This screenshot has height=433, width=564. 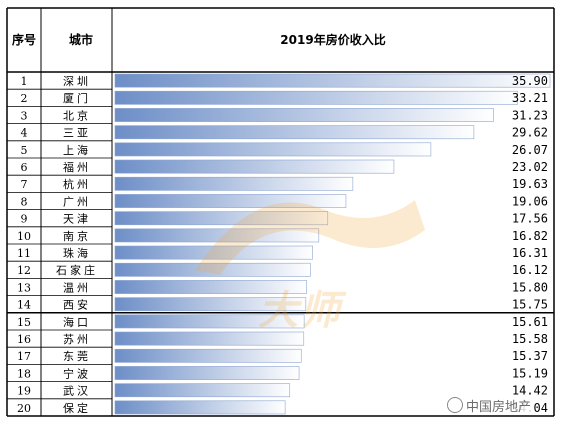 What do you see at coordinates (77, 270) in the screenshot?
I see `row-city: 石家庄` at bounding box center [77, 270].